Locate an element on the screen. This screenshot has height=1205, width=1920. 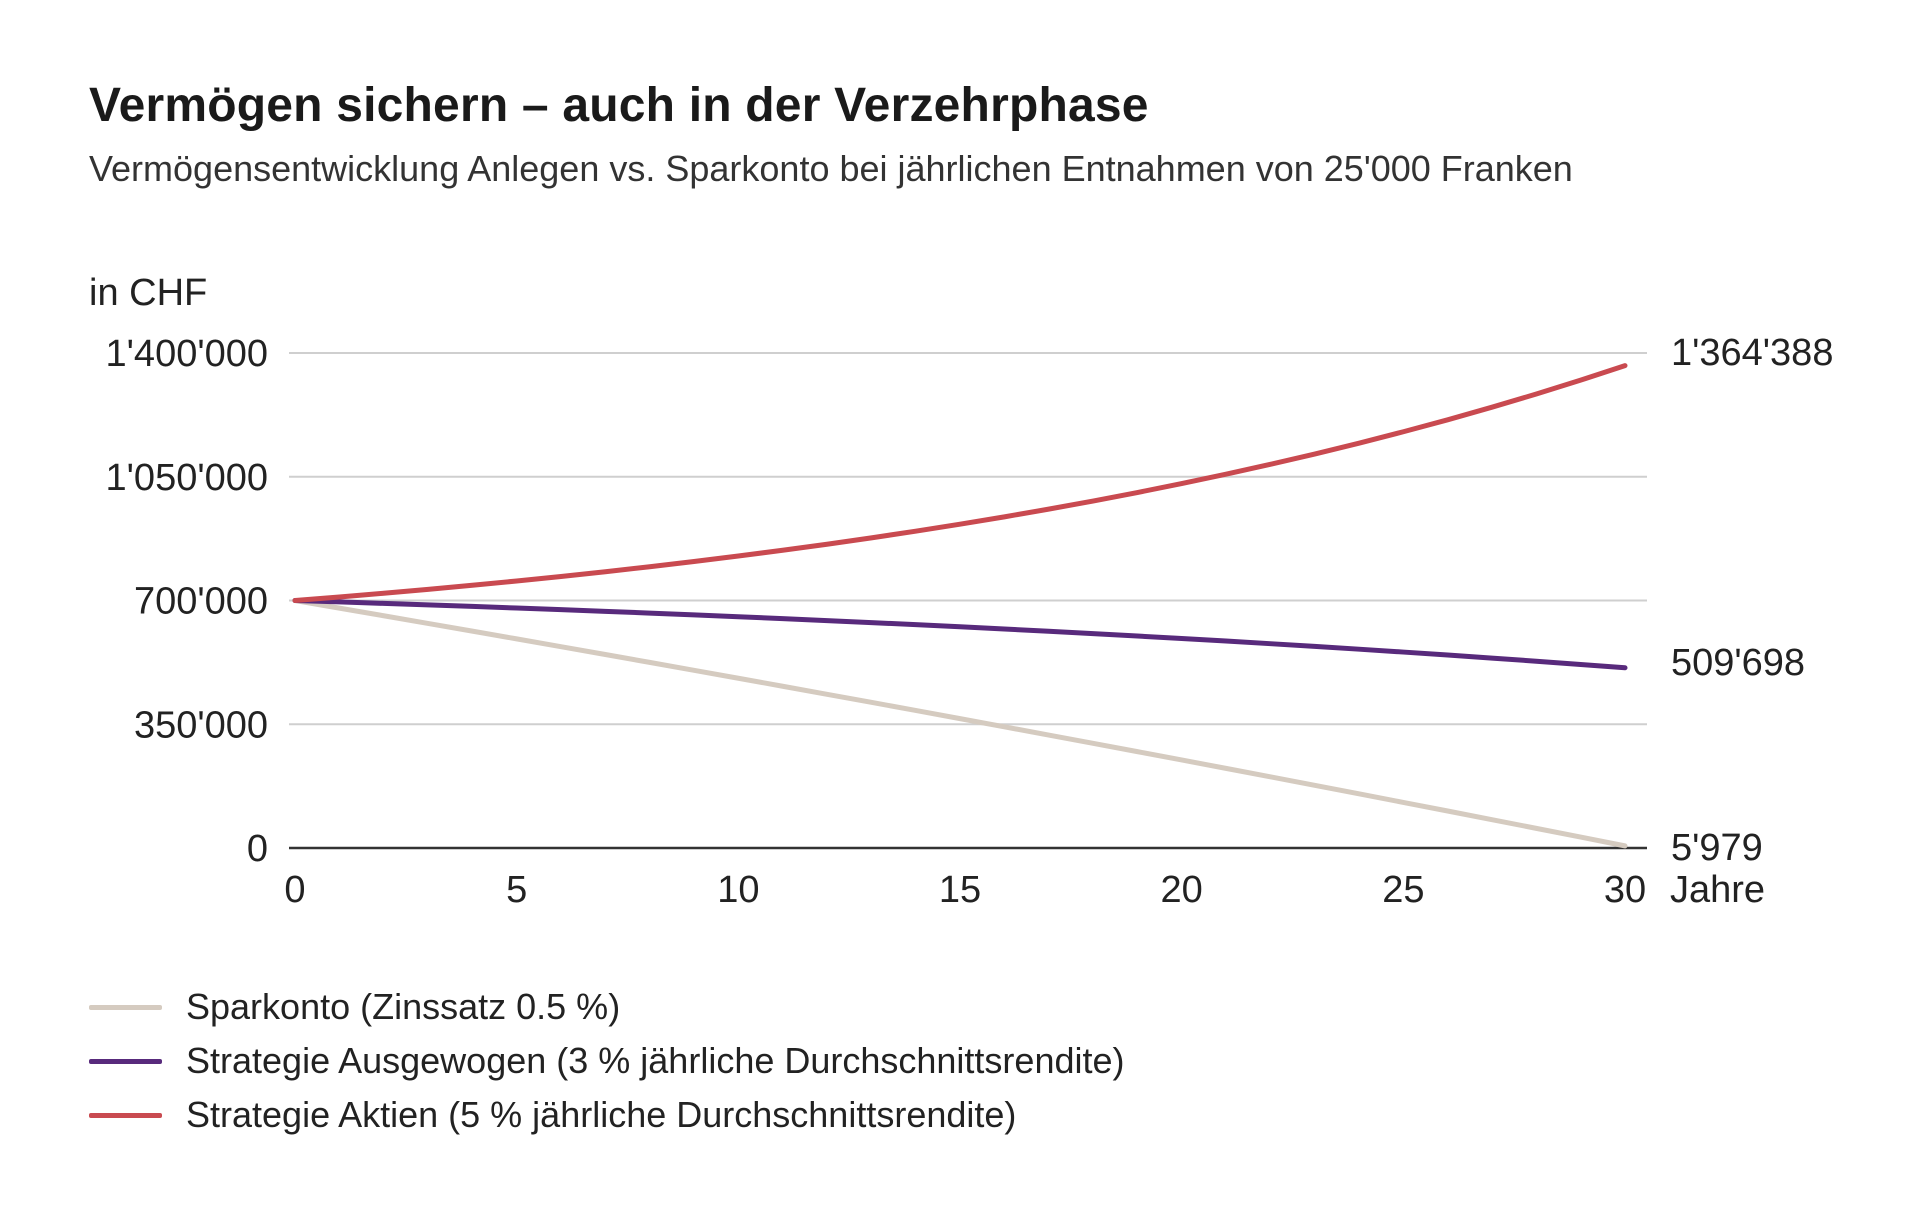
legend-item: Sparkonto (Zinssatz 0.5 %) is located at coordinates (607, 1007).